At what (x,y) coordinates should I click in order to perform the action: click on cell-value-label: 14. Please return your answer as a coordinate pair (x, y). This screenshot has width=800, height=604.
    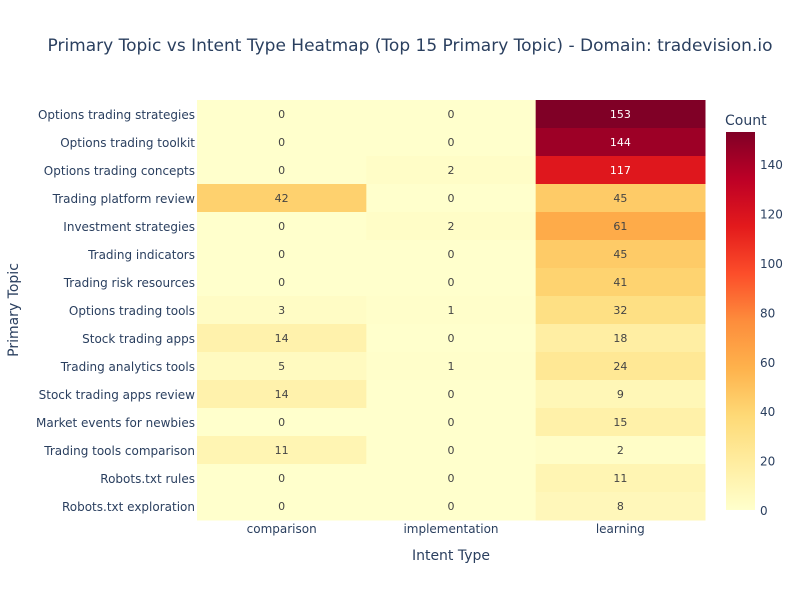
    Looking at the image, I should click on (282, 338).